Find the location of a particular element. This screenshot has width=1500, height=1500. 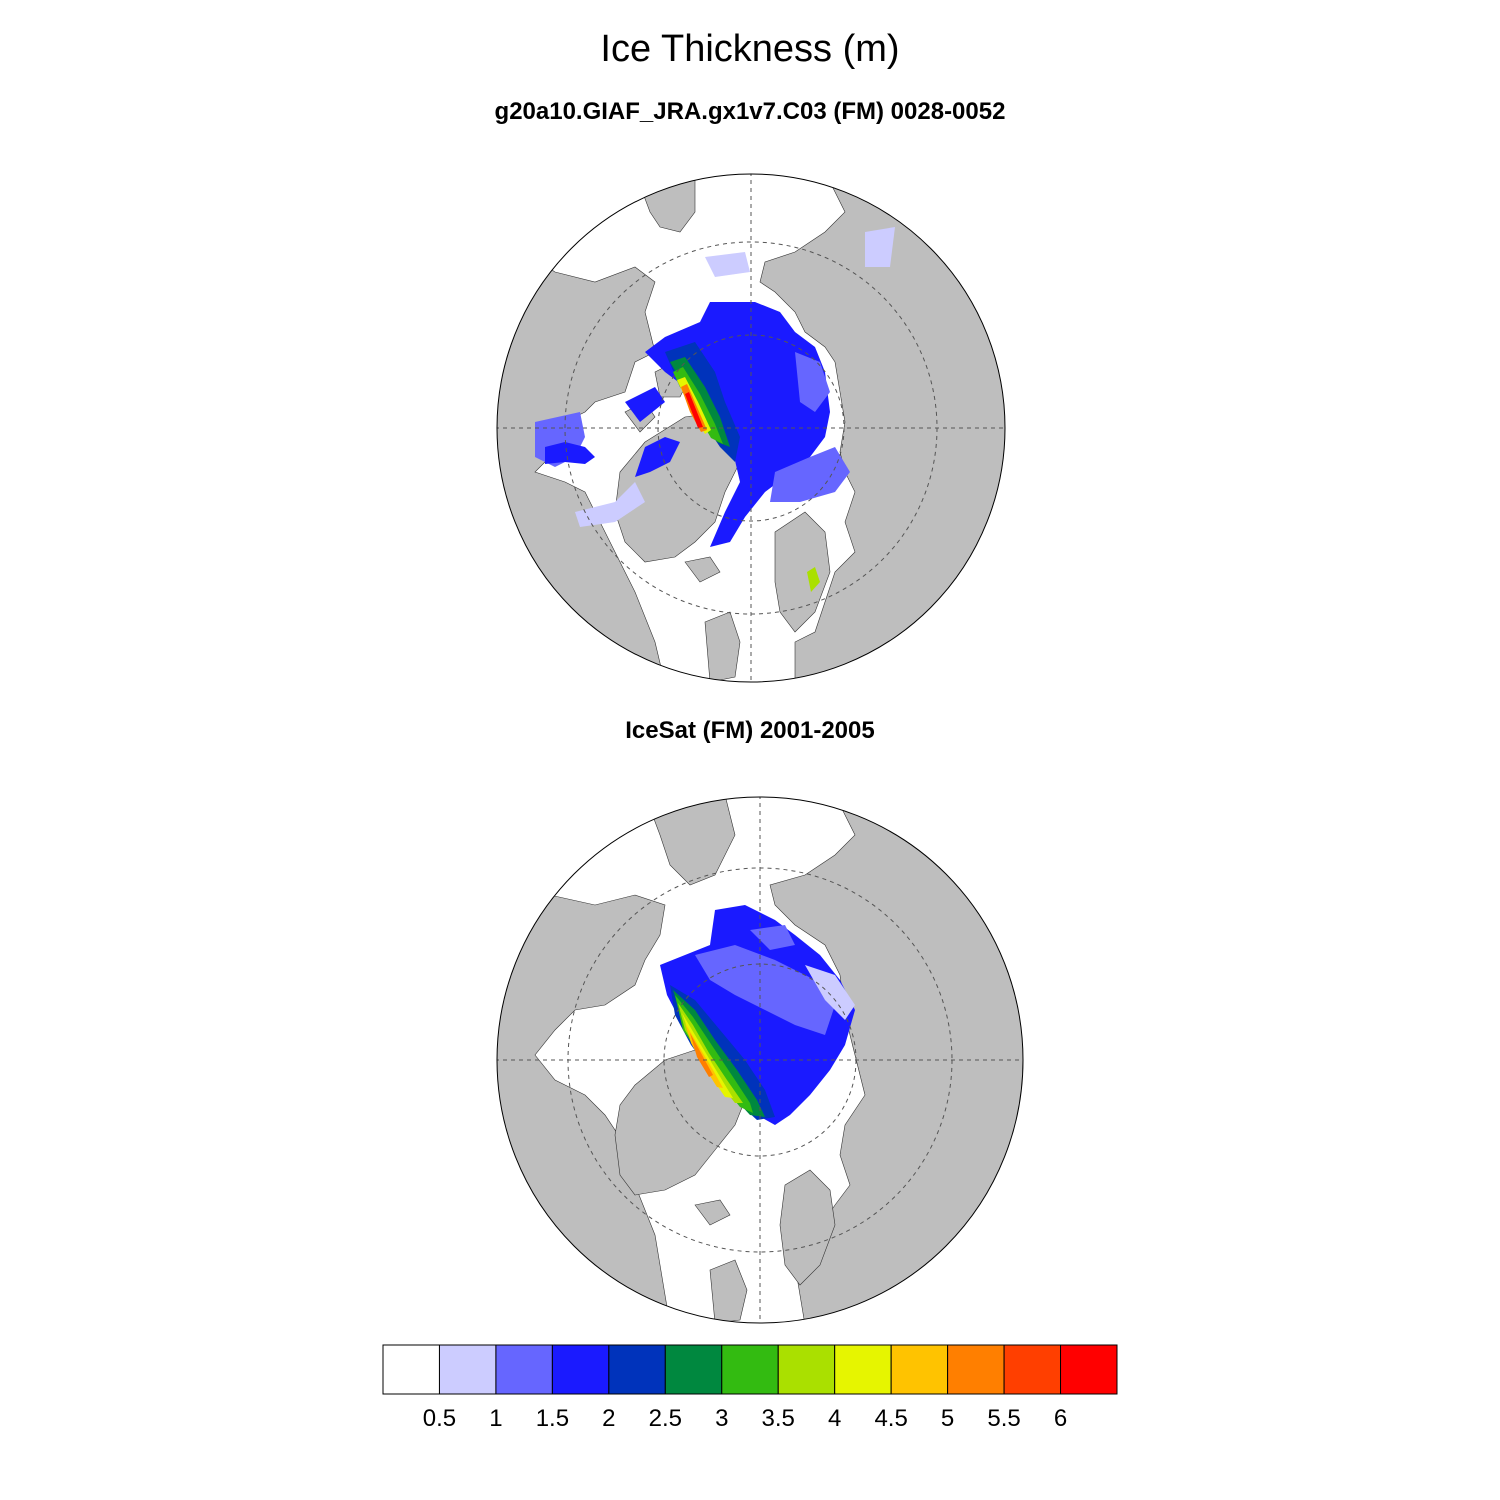

colorbar-tick-label: 2.5 is located at coordinates (665, 1418).